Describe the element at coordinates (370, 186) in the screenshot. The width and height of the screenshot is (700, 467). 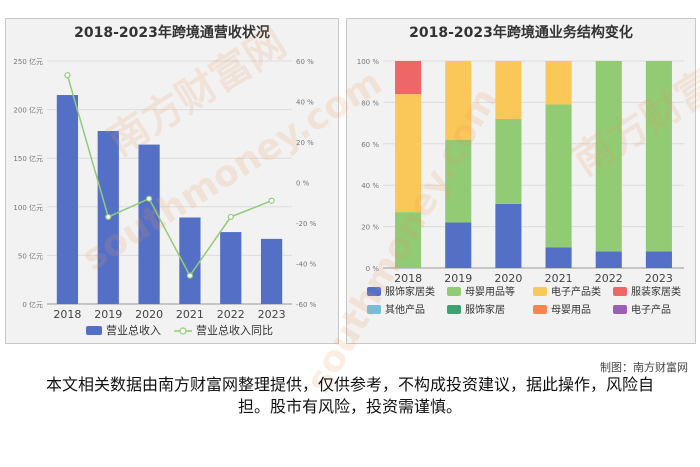
I see `y-axis-tick-label: 40 %` at that location.